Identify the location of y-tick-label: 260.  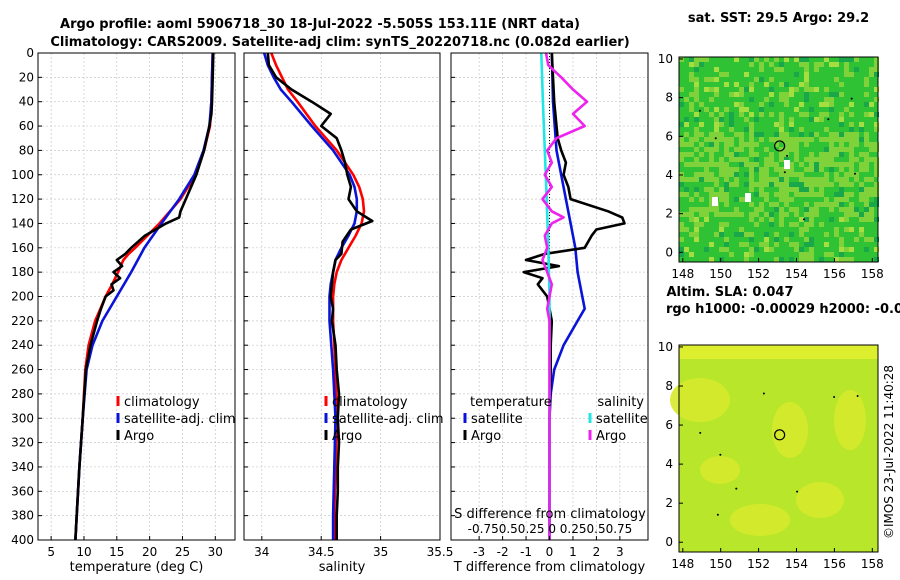
(22, 370).